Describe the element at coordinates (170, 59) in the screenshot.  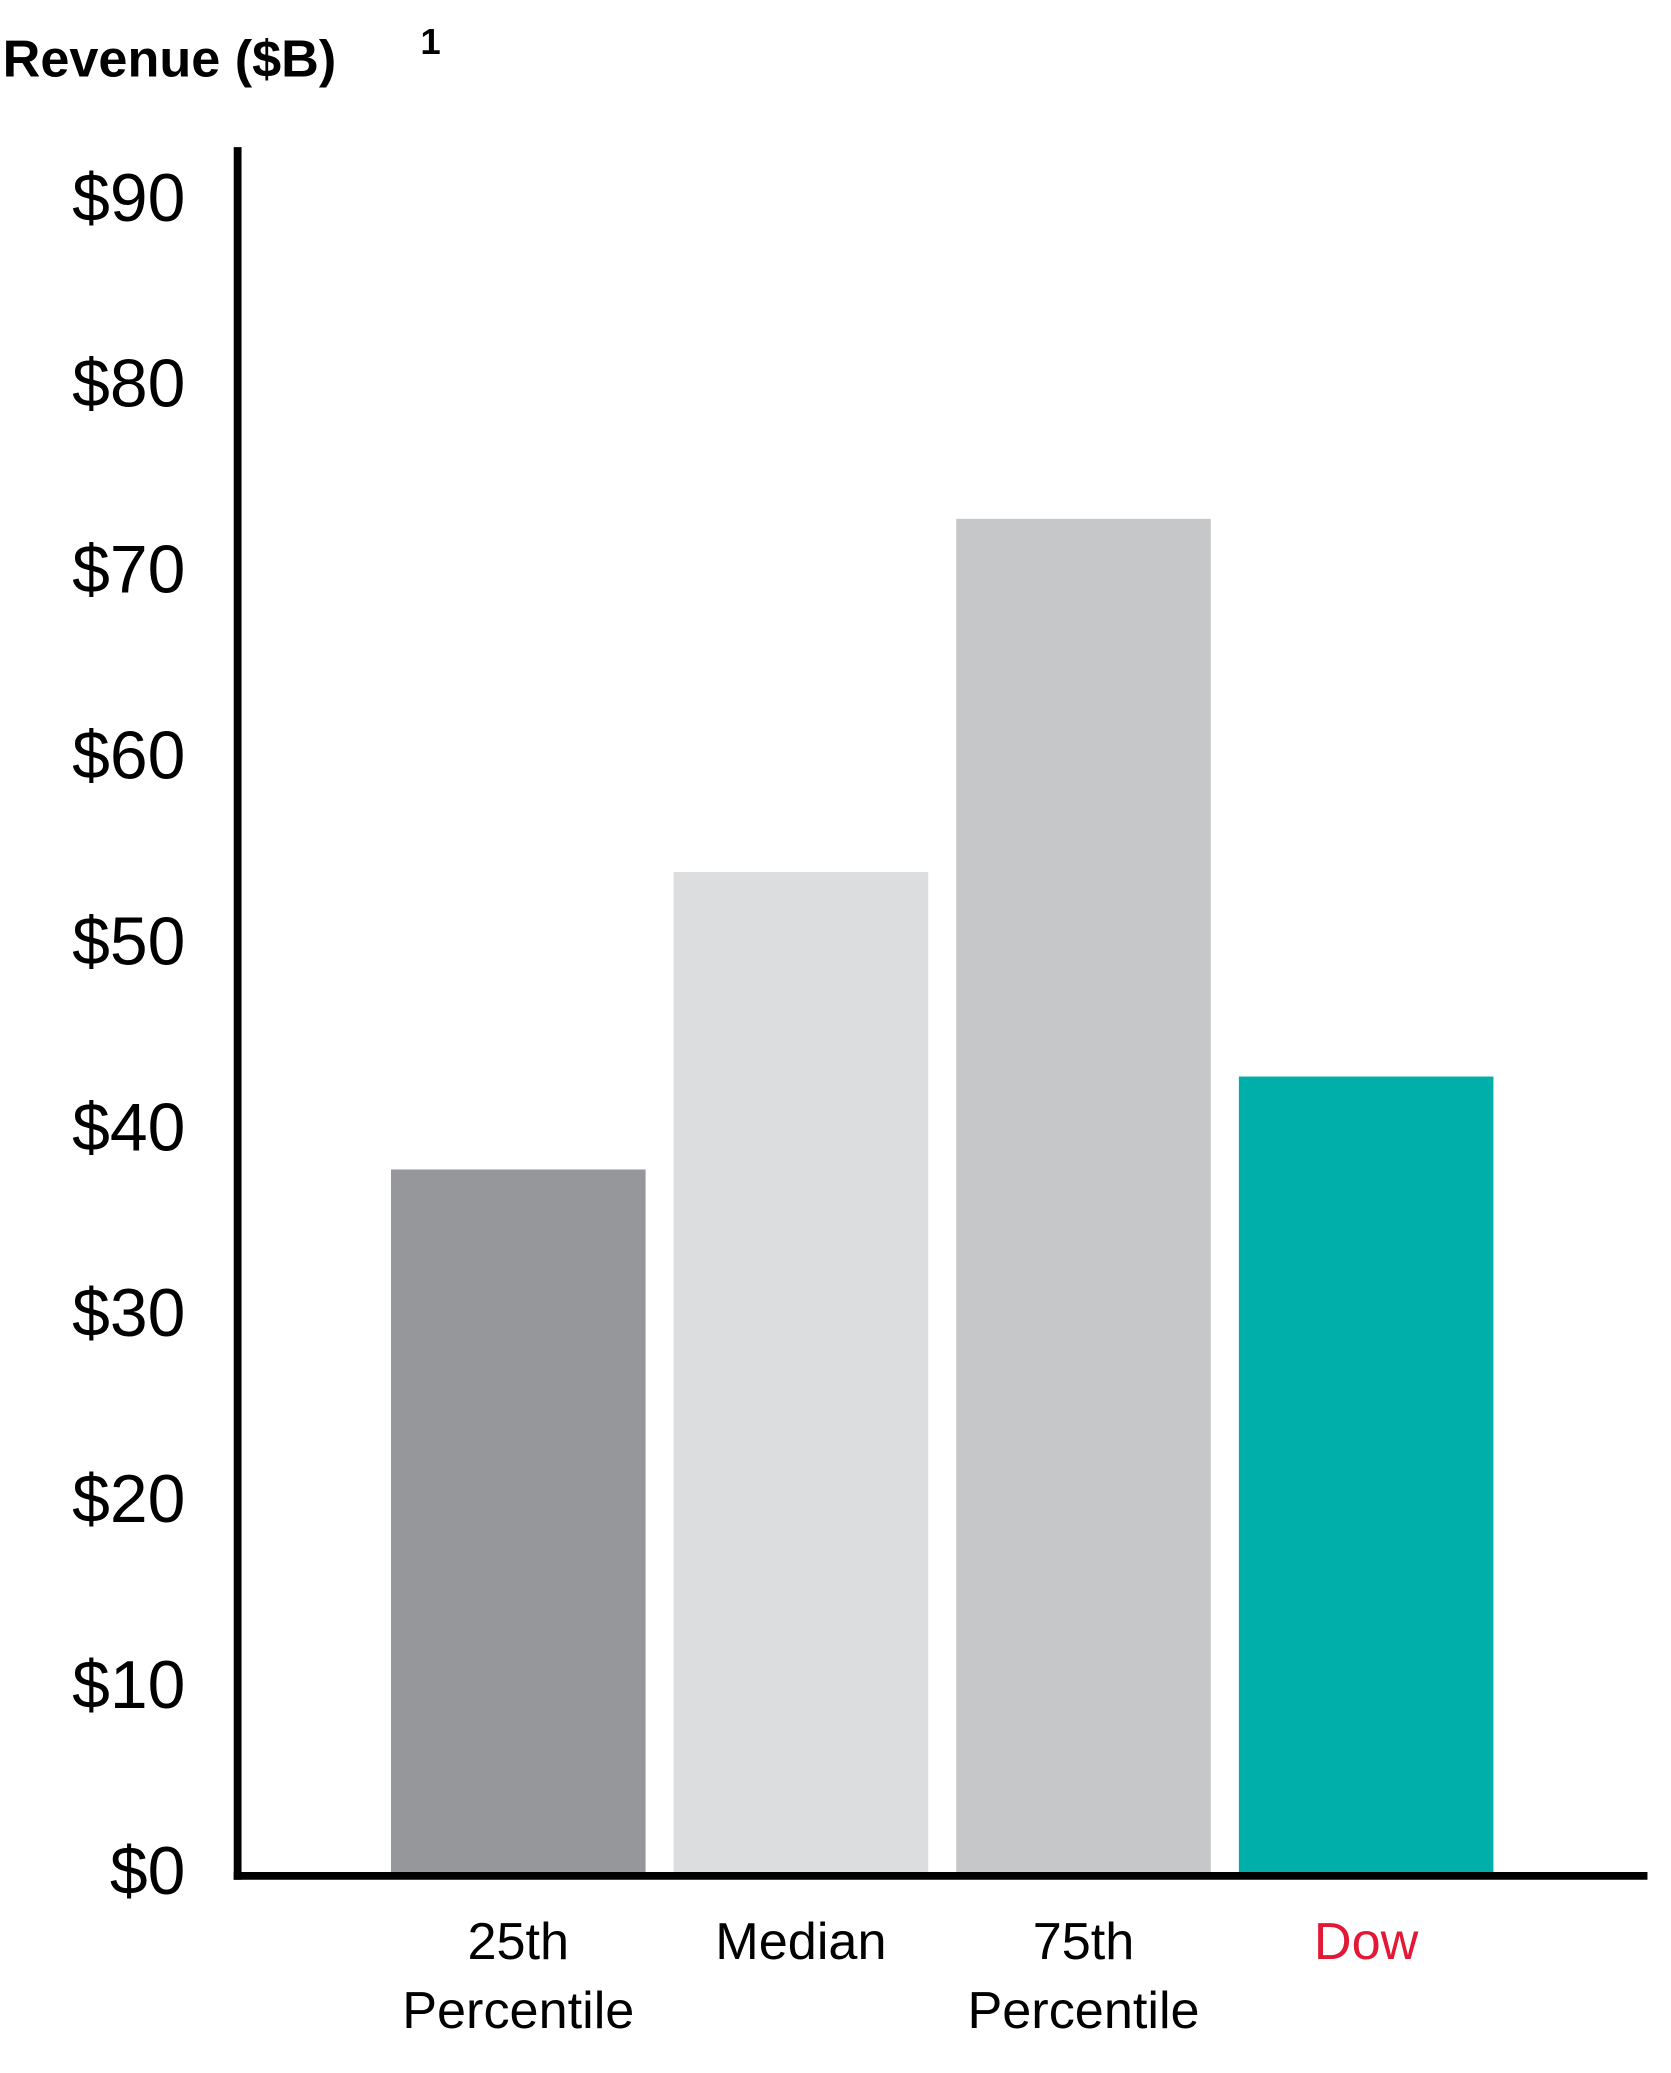
I see `chart-title: Revenue ($B)` at that location.